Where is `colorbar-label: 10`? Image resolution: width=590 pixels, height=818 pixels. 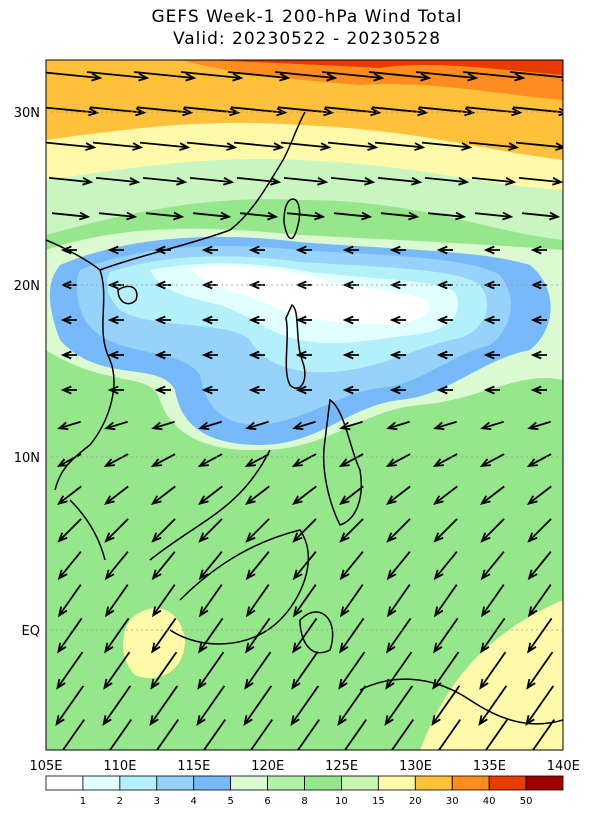
colorbar-label: 10 is located at coordinates (341, 801).